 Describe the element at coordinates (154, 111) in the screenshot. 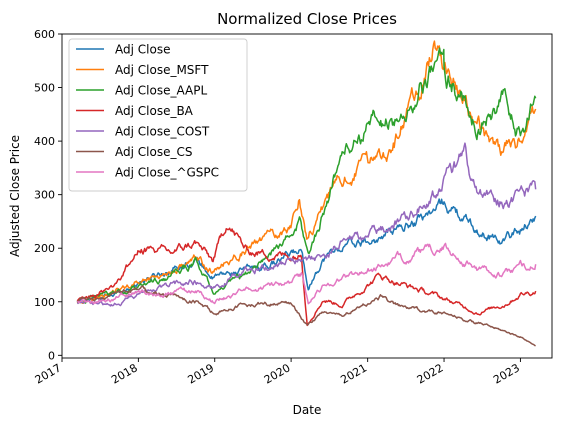

I see `legend-label: Adj Close_BA` at that location.